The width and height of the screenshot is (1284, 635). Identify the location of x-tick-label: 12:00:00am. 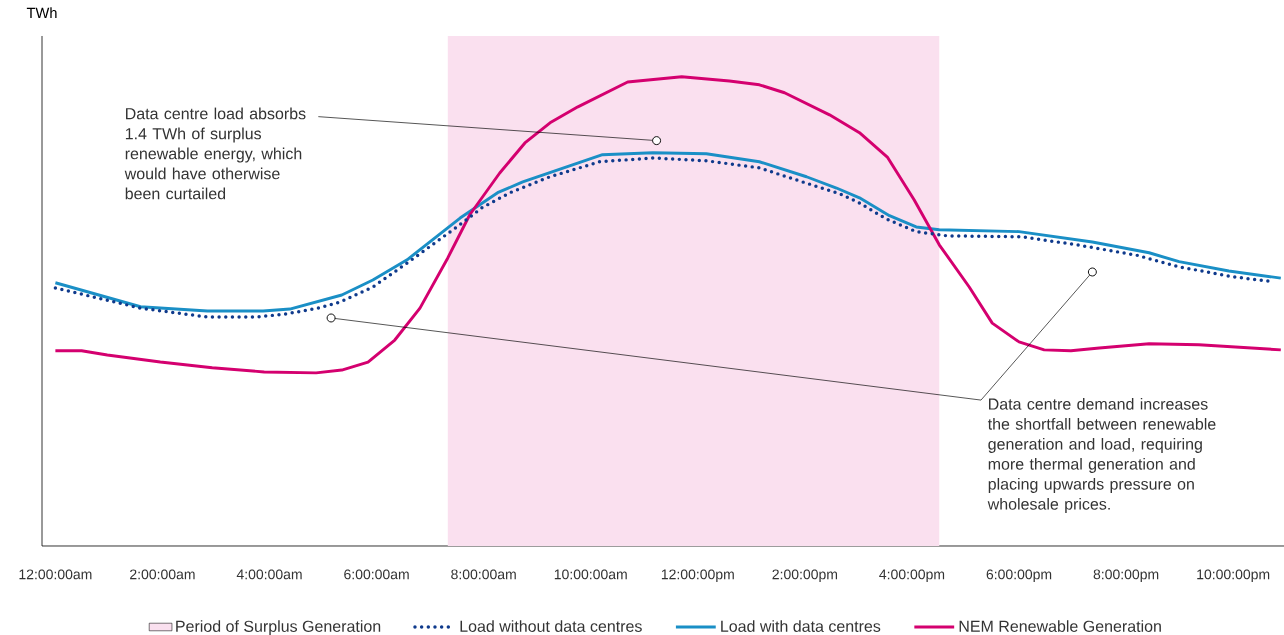
(55, 574).